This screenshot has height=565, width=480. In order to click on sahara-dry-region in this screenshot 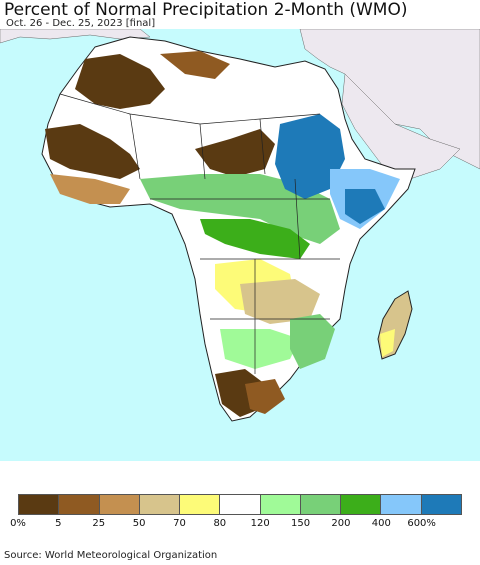, I will do `click(120, 81)`.